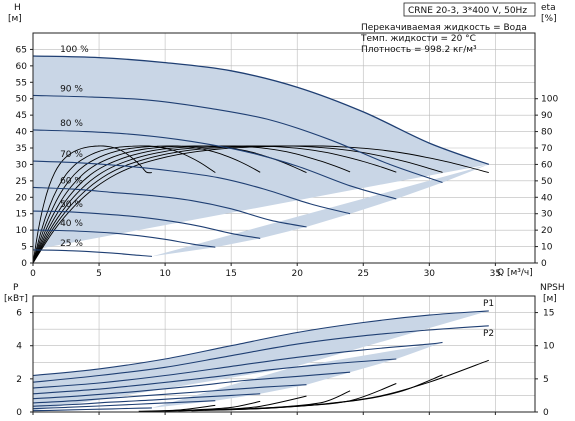 This screenshot has height=421, width=575. What do you see at coordinates (22, 231) in the screenshot?
I see `y-tick-label: 10` at bounding box center [22, 231].